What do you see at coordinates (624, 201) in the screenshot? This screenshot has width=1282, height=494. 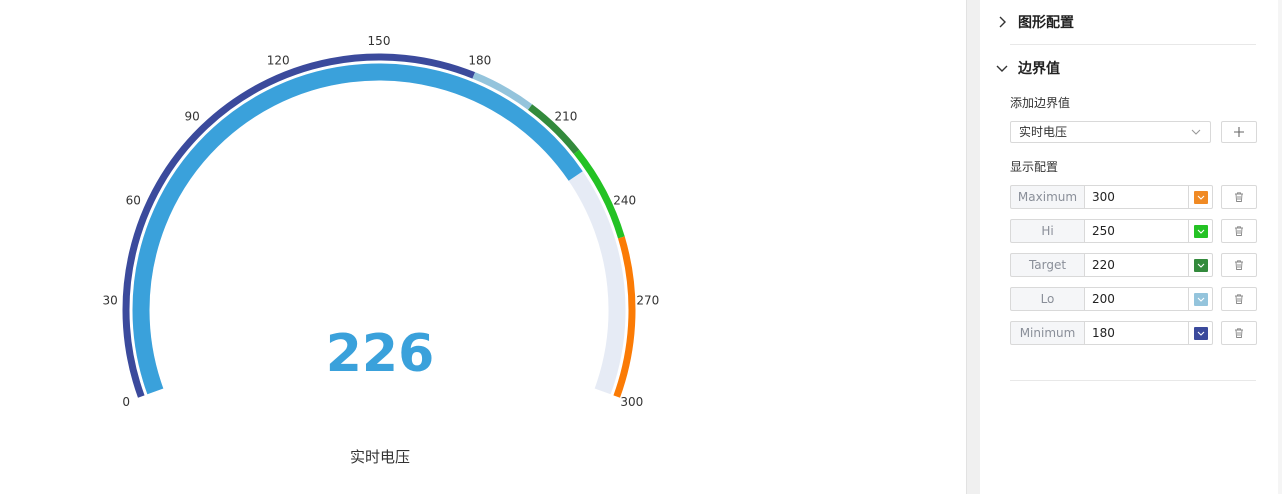 I see `gauge-tick-label: 240` at bounding box center [624, 201].